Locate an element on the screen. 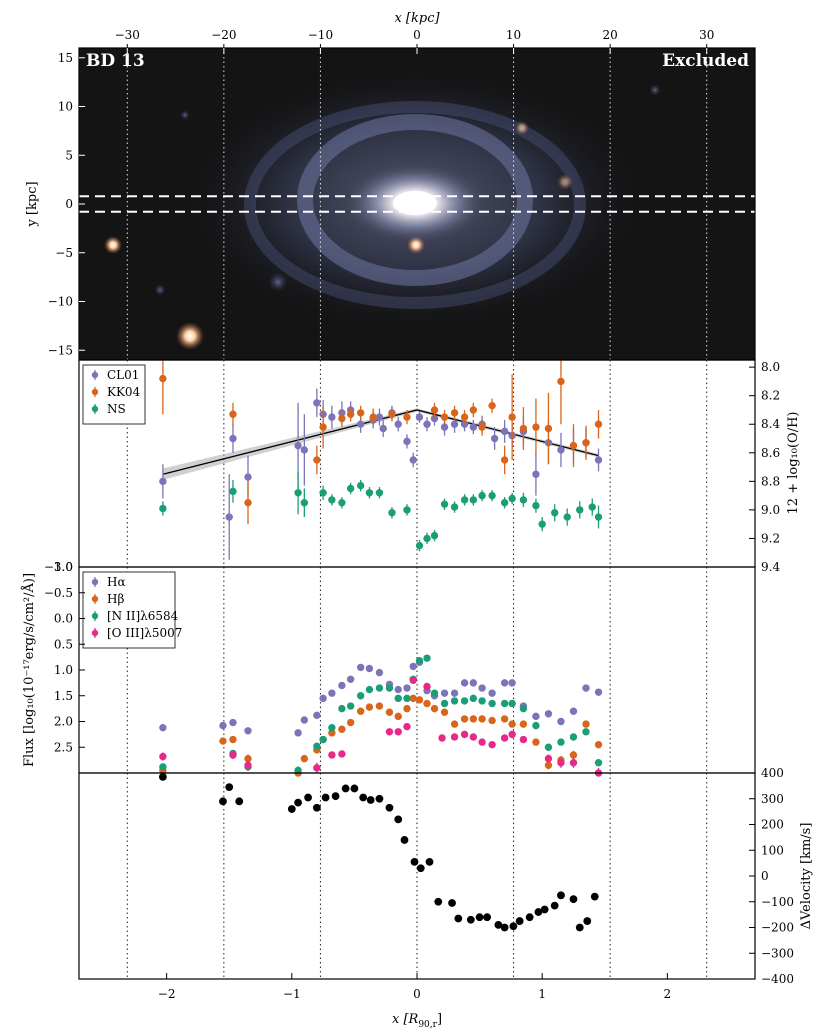 This screenshot has width=831, height=1034. legend-marker is located at coordinates (95, 375).